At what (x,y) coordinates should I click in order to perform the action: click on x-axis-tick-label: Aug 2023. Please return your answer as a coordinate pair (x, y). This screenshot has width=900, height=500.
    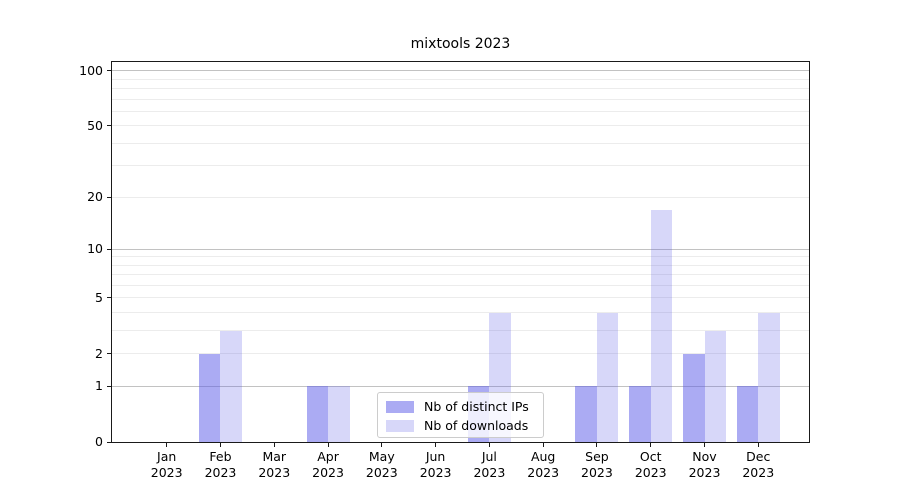
    Looking at the image, I should click on (543, 465).